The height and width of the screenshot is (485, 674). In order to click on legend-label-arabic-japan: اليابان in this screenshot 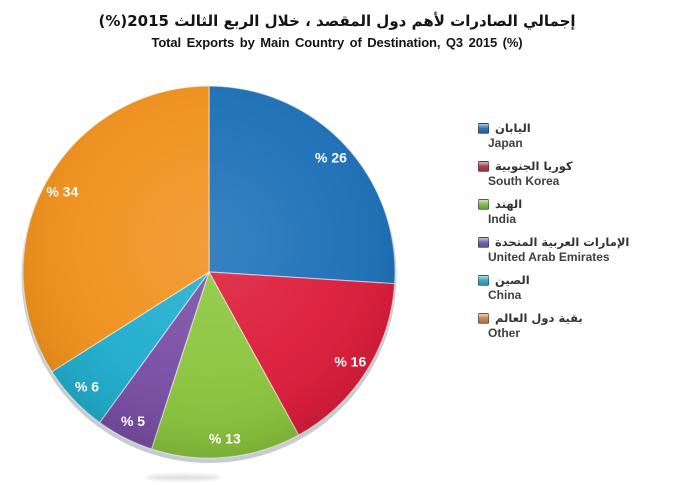, I will do `click(513, 128)`.